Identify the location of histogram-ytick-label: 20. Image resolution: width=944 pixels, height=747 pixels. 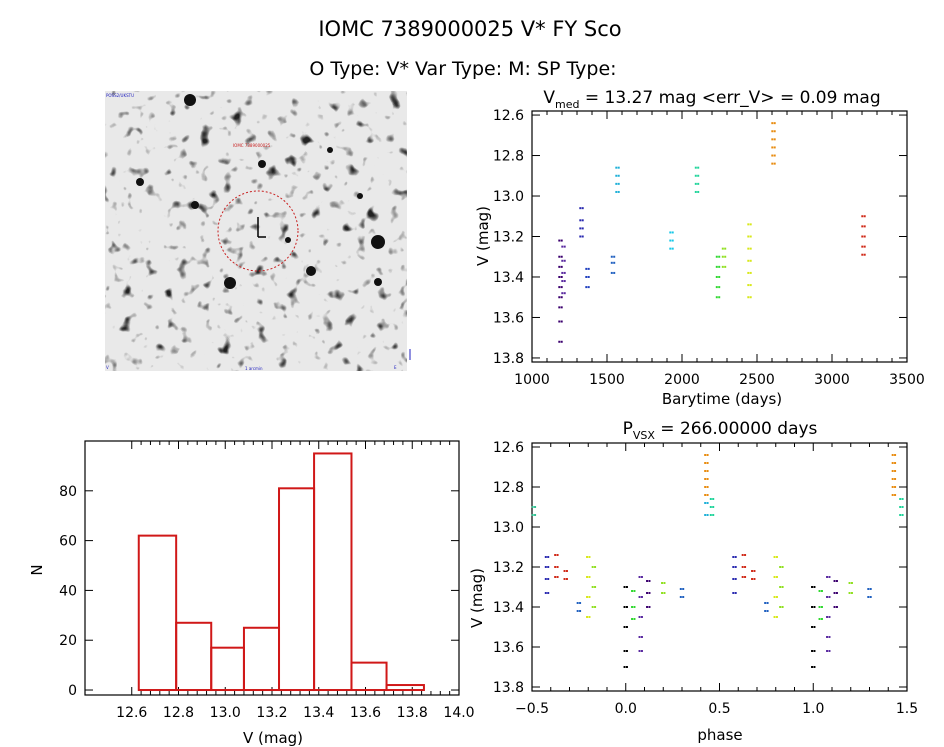
(68, 641).